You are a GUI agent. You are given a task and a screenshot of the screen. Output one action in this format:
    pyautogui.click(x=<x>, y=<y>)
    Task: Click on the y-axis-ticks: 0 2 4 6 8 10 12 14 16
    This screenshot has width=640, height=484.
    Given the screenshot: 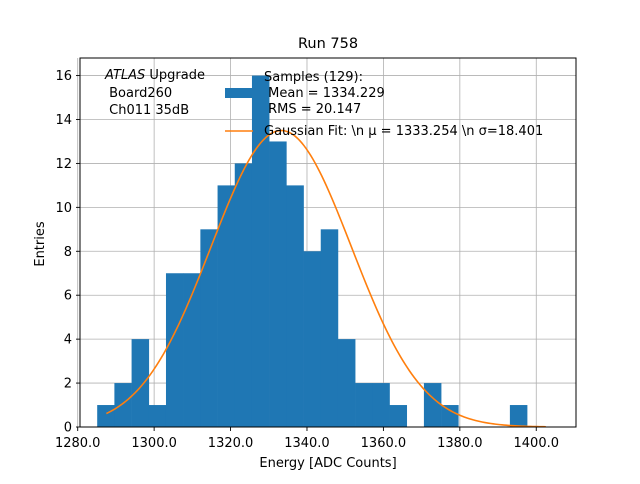 What is the action you would take?
    pyautogui.click(x=67, y=252)
    